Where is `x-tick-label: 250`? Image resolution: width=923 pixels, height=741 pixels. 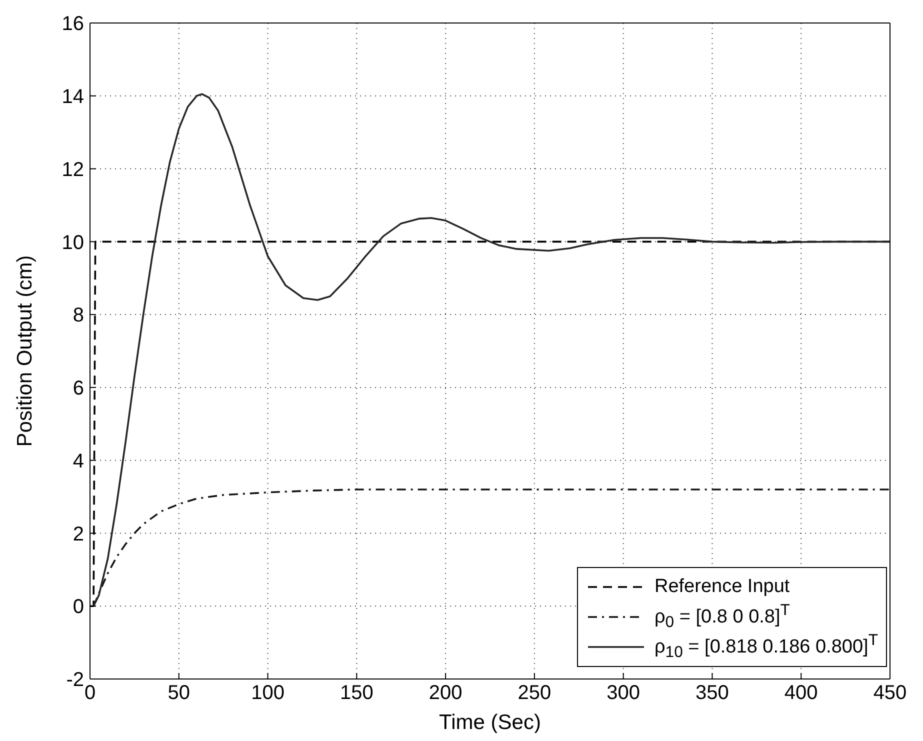
x-tick-label: 250 is located at coordinates (535, 693).